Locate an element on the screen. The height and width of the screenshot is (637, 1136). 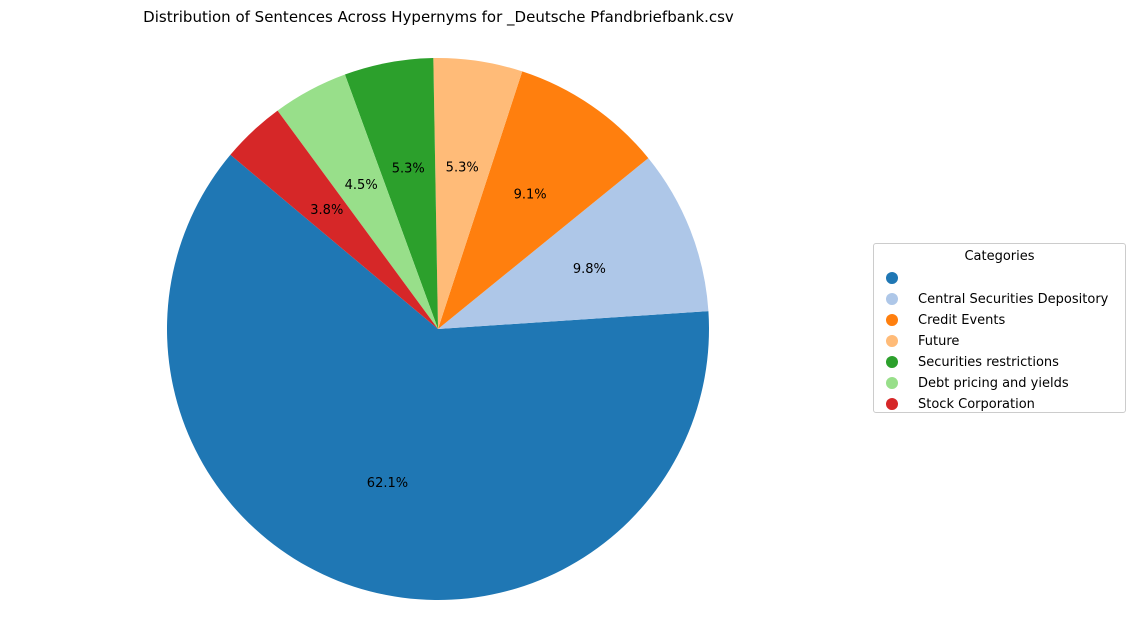
pie-pct-label-6: 3.8% is located at coordinates (326, 210).